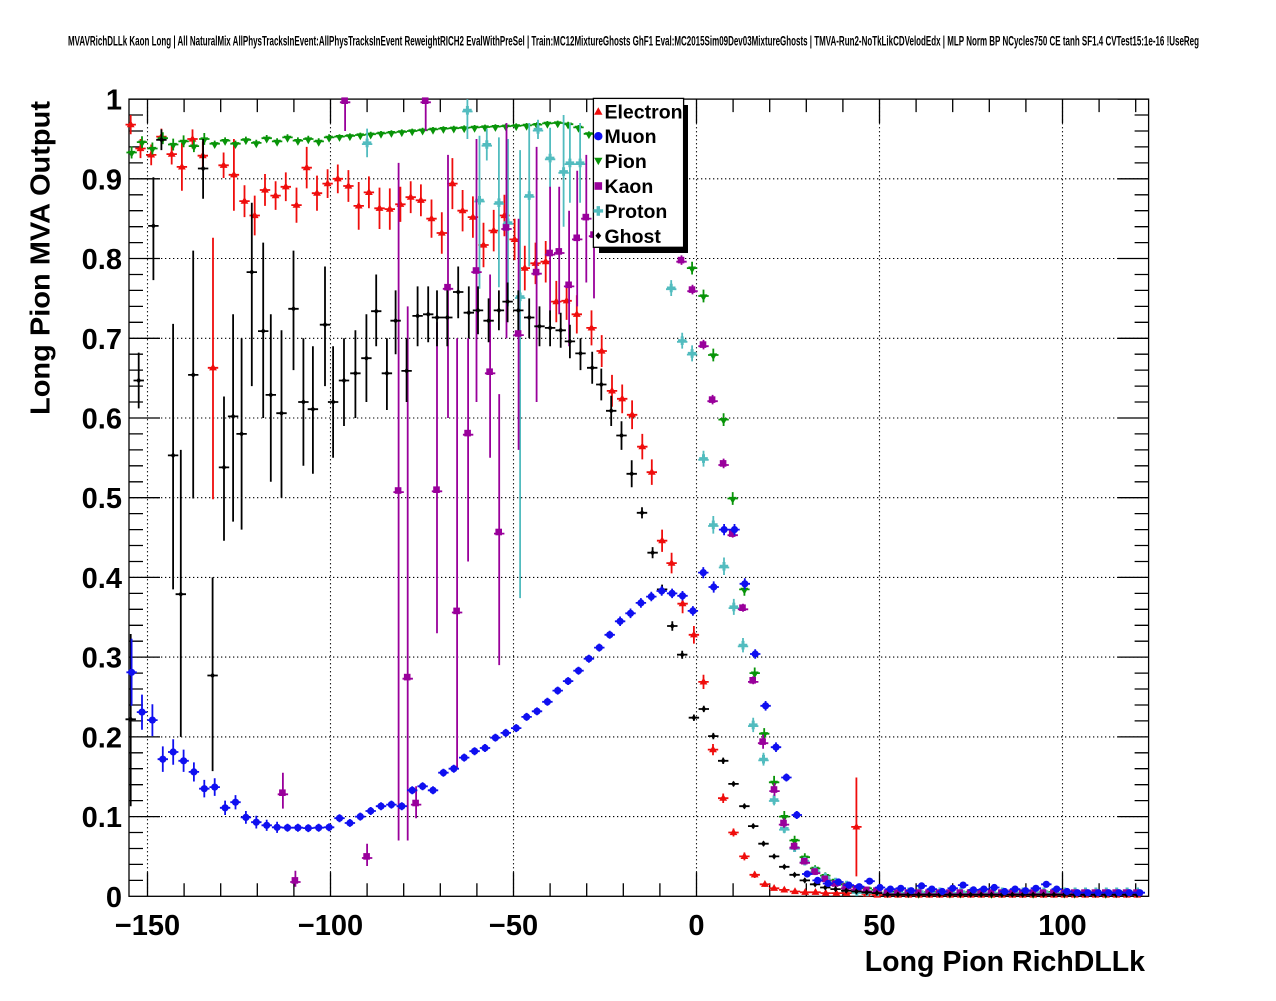 The image size is (1276, 1001). What do you see at coordinates (102, 499) in the screenshot?
I see `svg-text: 0.5` at bounding box center [102, 499].